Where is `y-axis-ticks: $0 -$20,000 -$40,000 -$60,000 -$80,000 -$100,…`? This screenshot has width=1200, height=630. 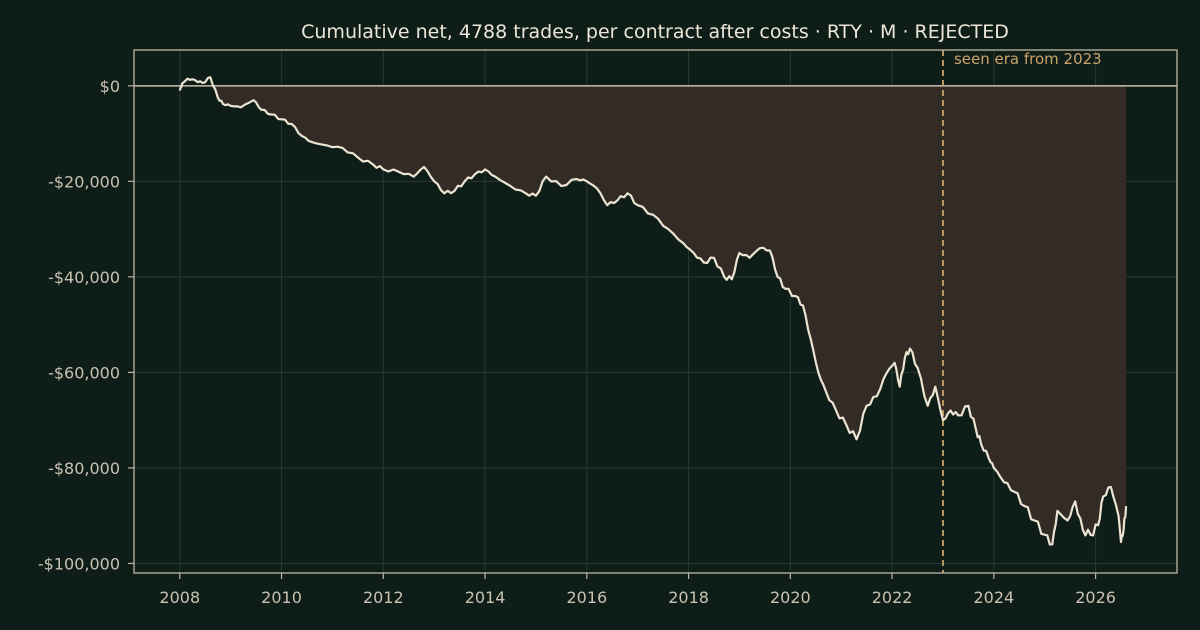
y-axis-ticks: $0 -$20,000 -$40,000 -$60,000 -$80,000 -$100,… is located at coordinates (86, 325).